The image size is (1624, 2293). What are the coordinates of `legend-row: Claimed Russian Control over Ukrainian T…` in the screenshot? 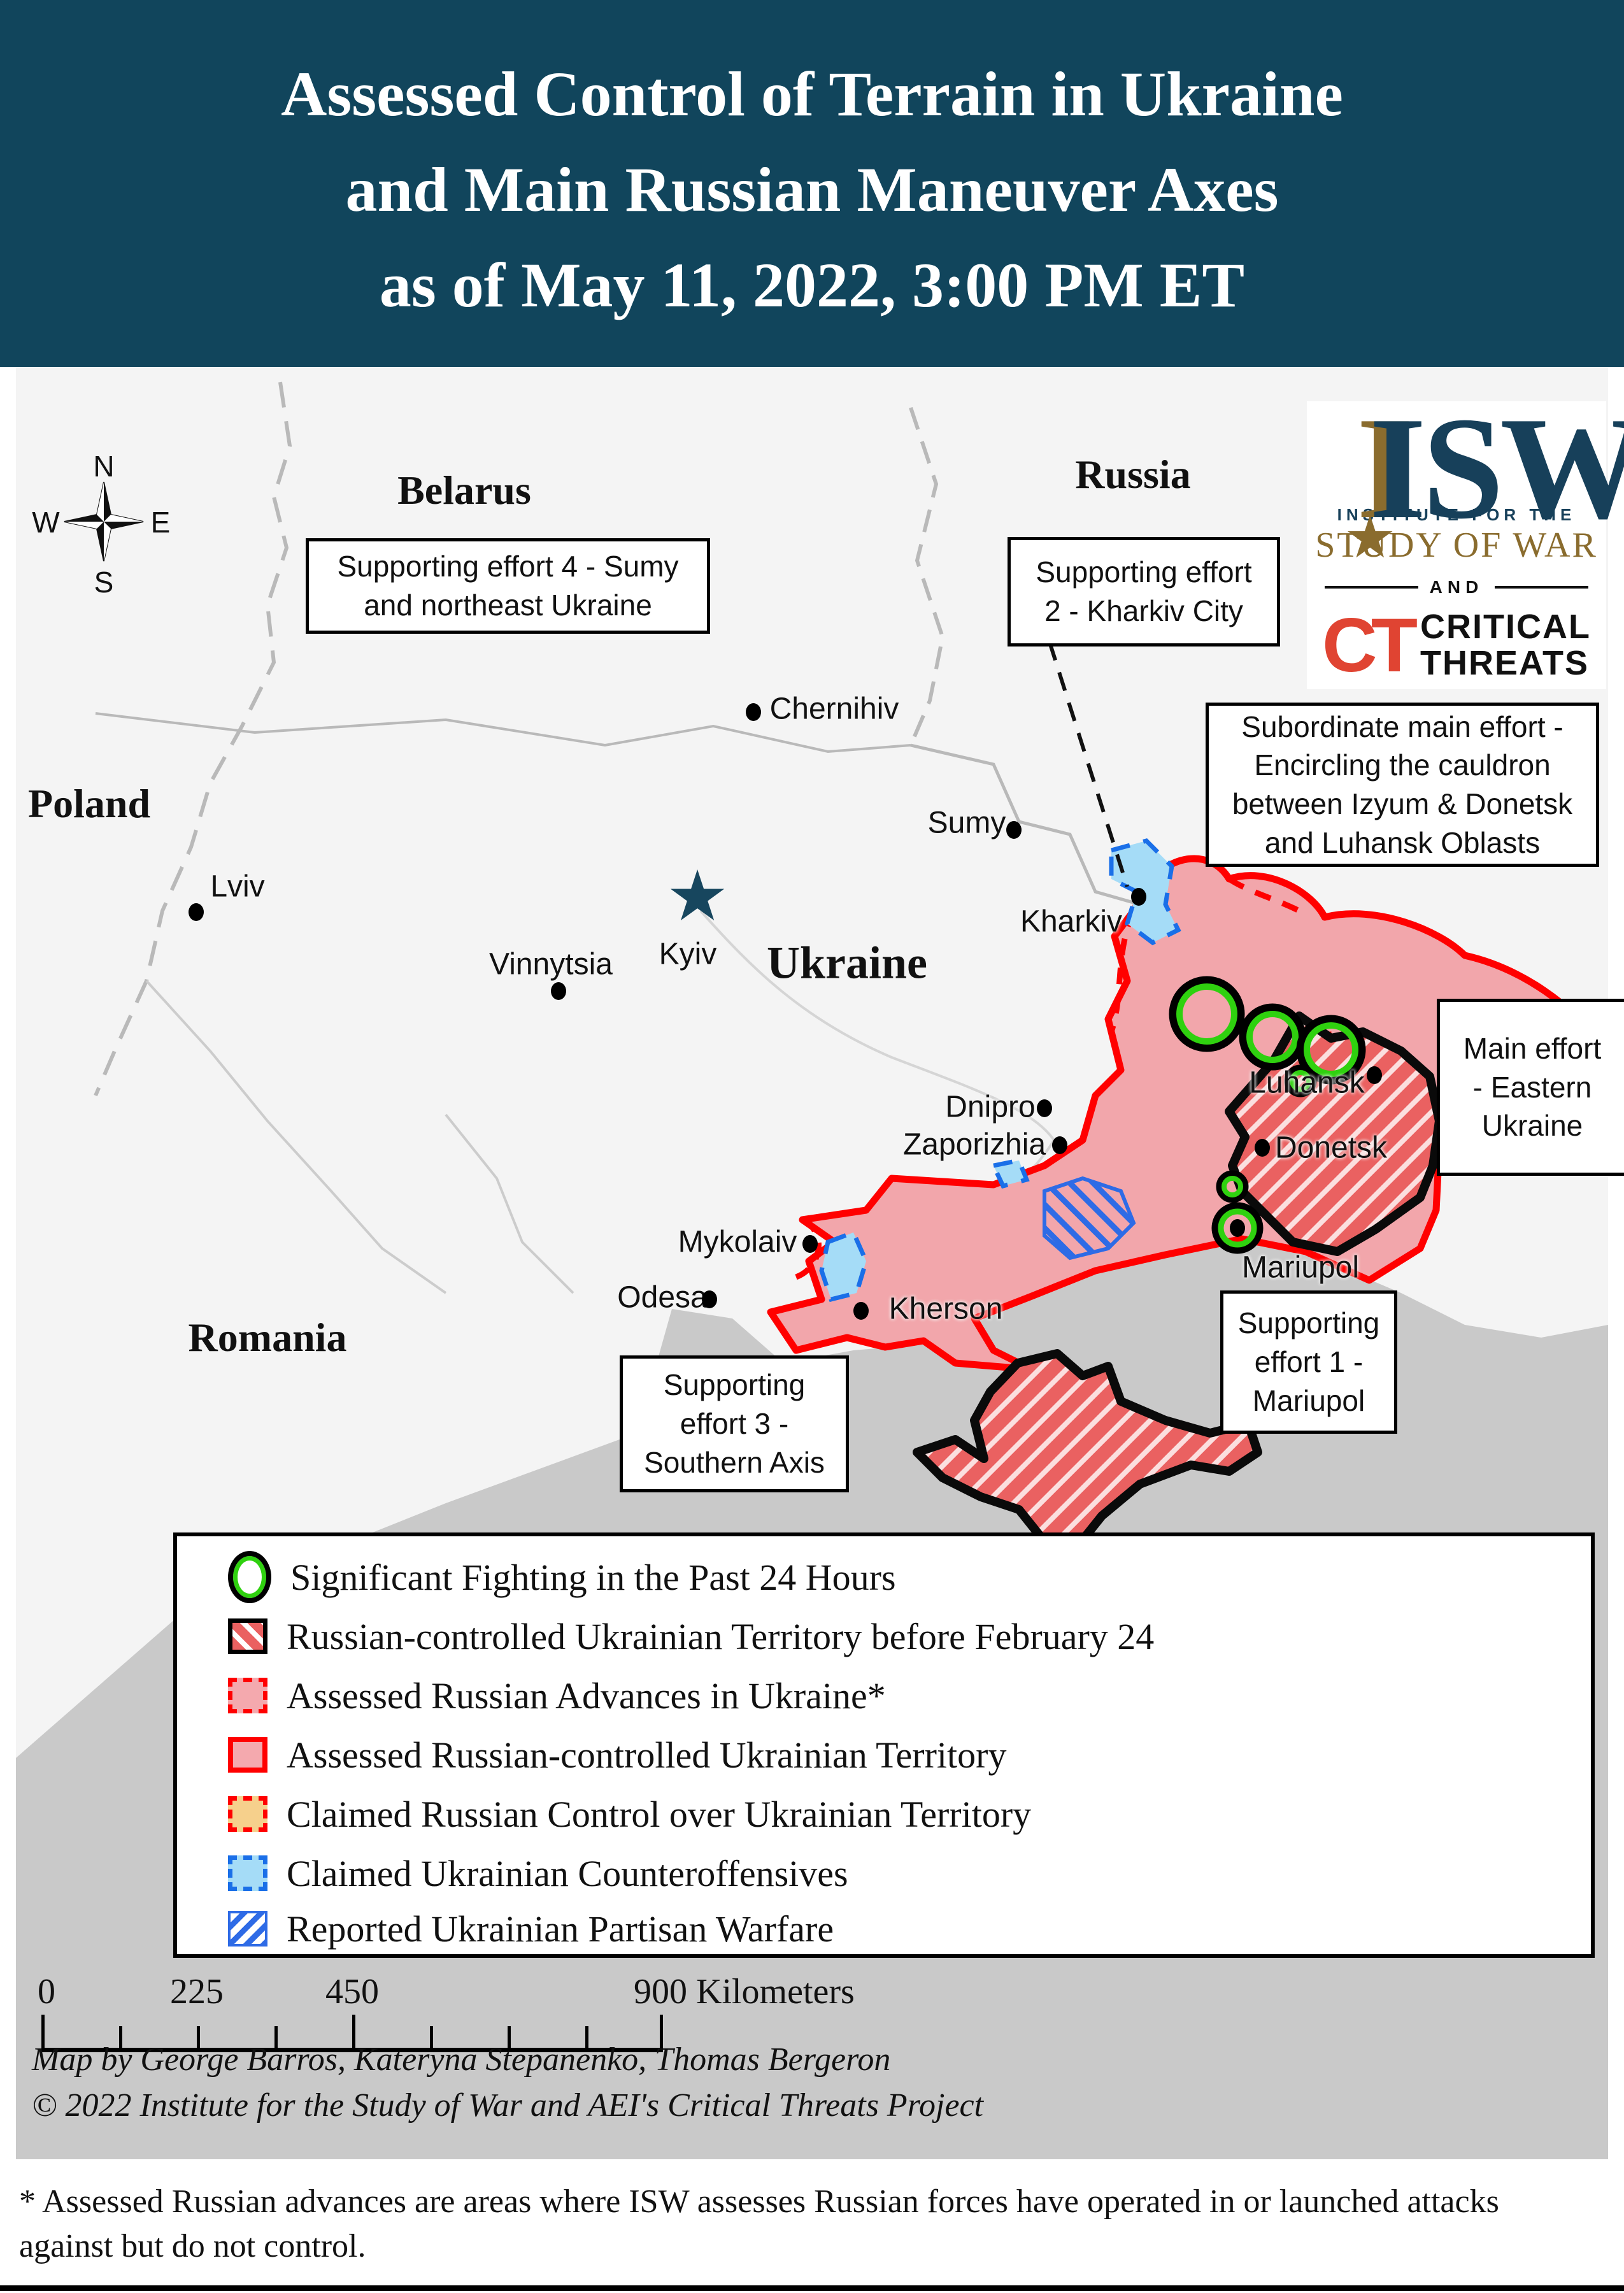 It's located at (629, 1814).